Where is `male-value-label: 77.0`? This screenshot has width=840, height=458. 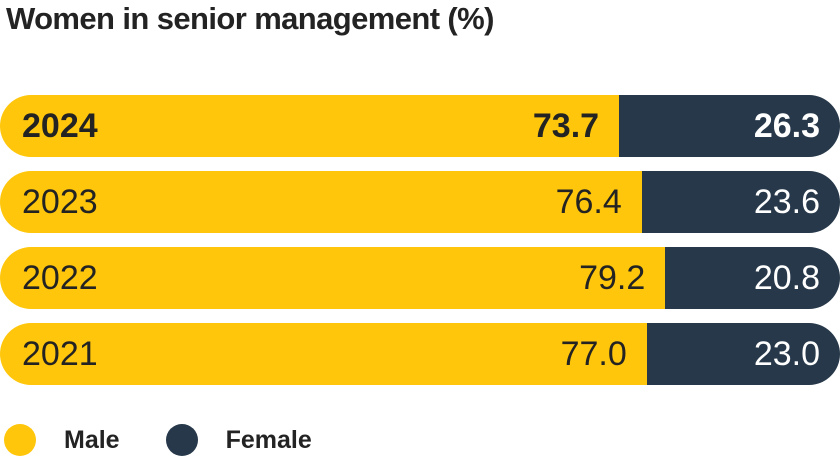 male-value-label: 77.0 is located at coordinates (593, 354).